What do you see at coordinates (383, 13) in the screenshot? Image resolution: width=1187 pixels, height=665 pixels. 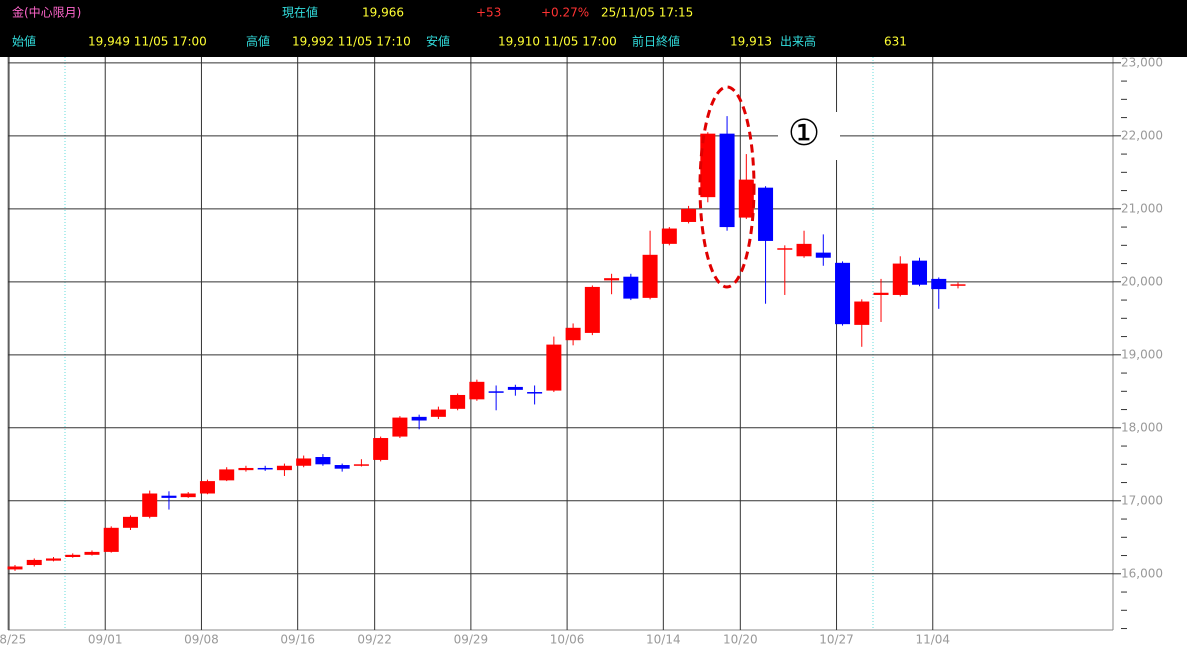 I see `value: 19,966` at bounding box center [383, 13].